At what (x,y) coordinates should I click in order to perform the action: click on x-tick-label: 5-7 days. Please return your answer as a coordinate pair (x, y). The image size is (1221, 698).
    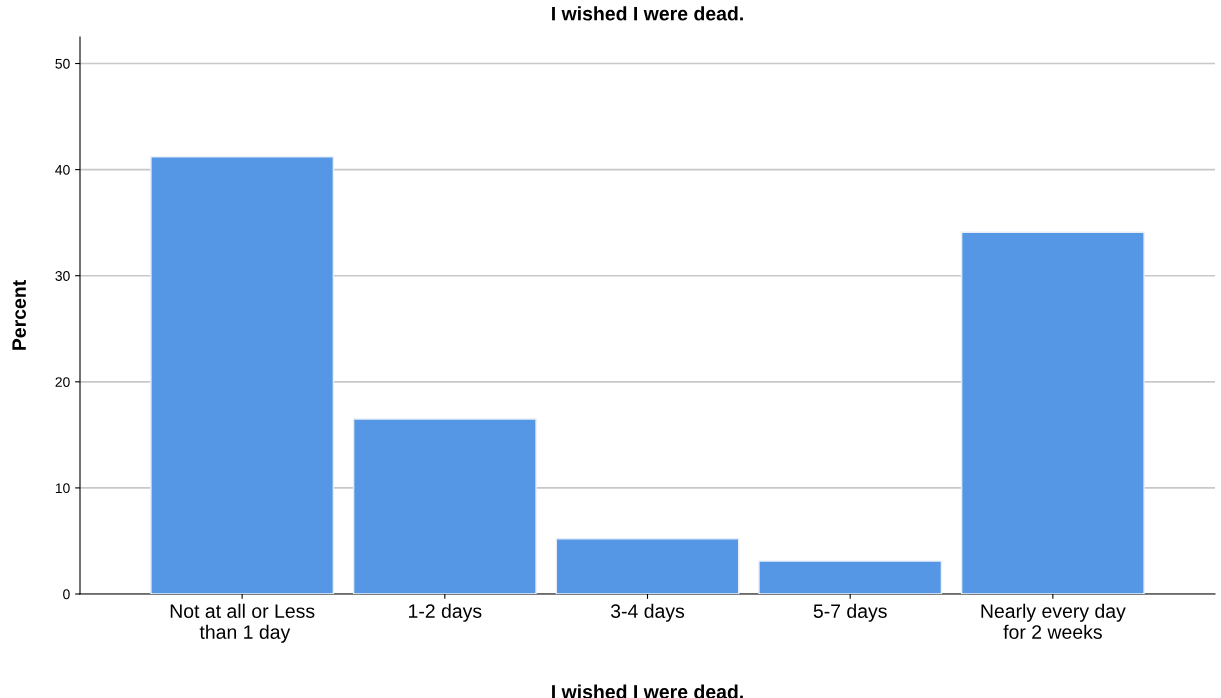
    Looking at the image, I should click on (850, 612).